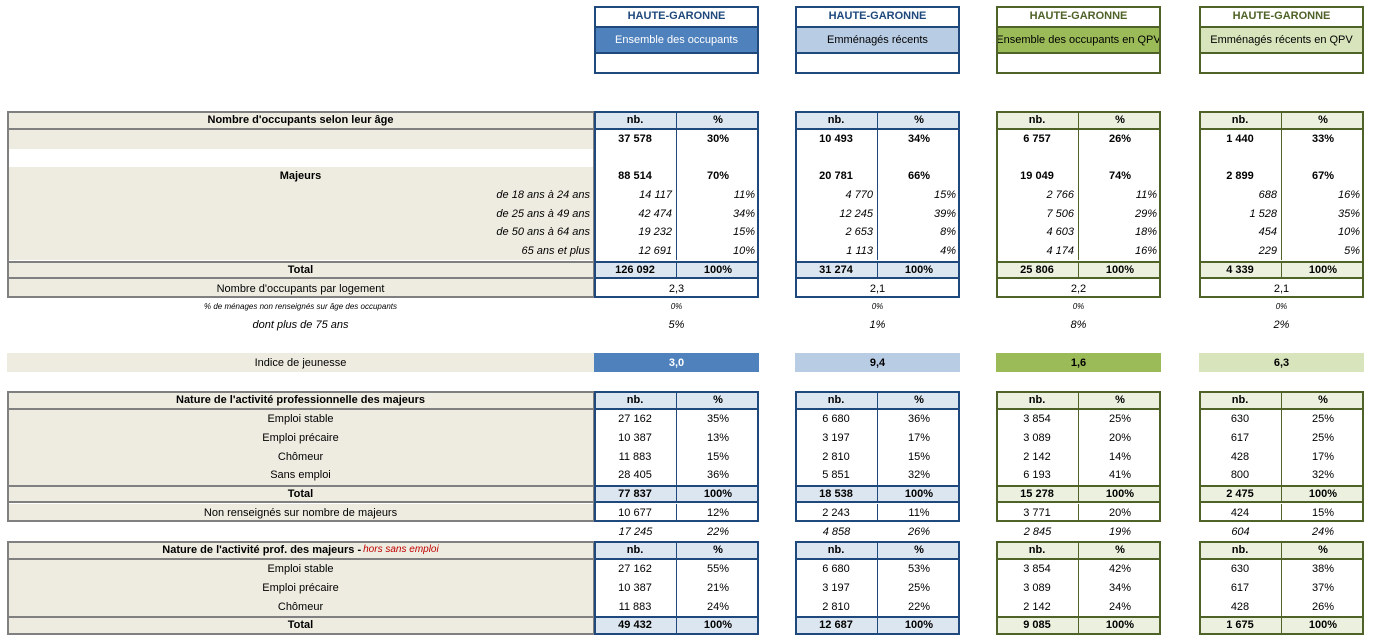  What do you see at coordinates (743, 213) in the screenshot?
I see `percent-cell: 34%` at bounding box center [743, 213].